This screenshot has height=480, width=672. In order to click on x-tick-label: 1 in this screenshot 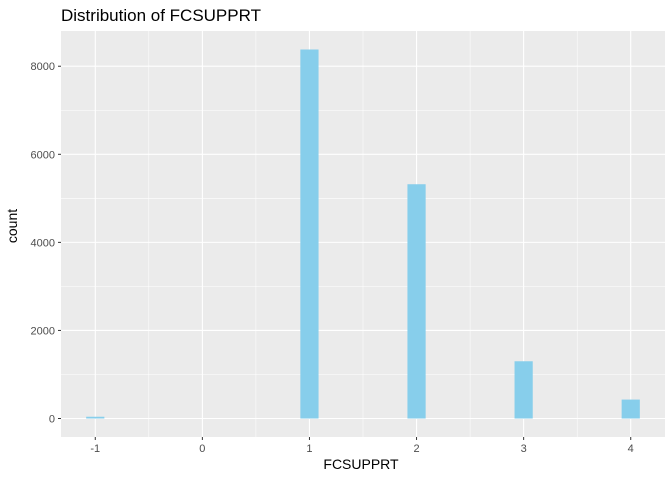, I will do `click(309, 449)`.